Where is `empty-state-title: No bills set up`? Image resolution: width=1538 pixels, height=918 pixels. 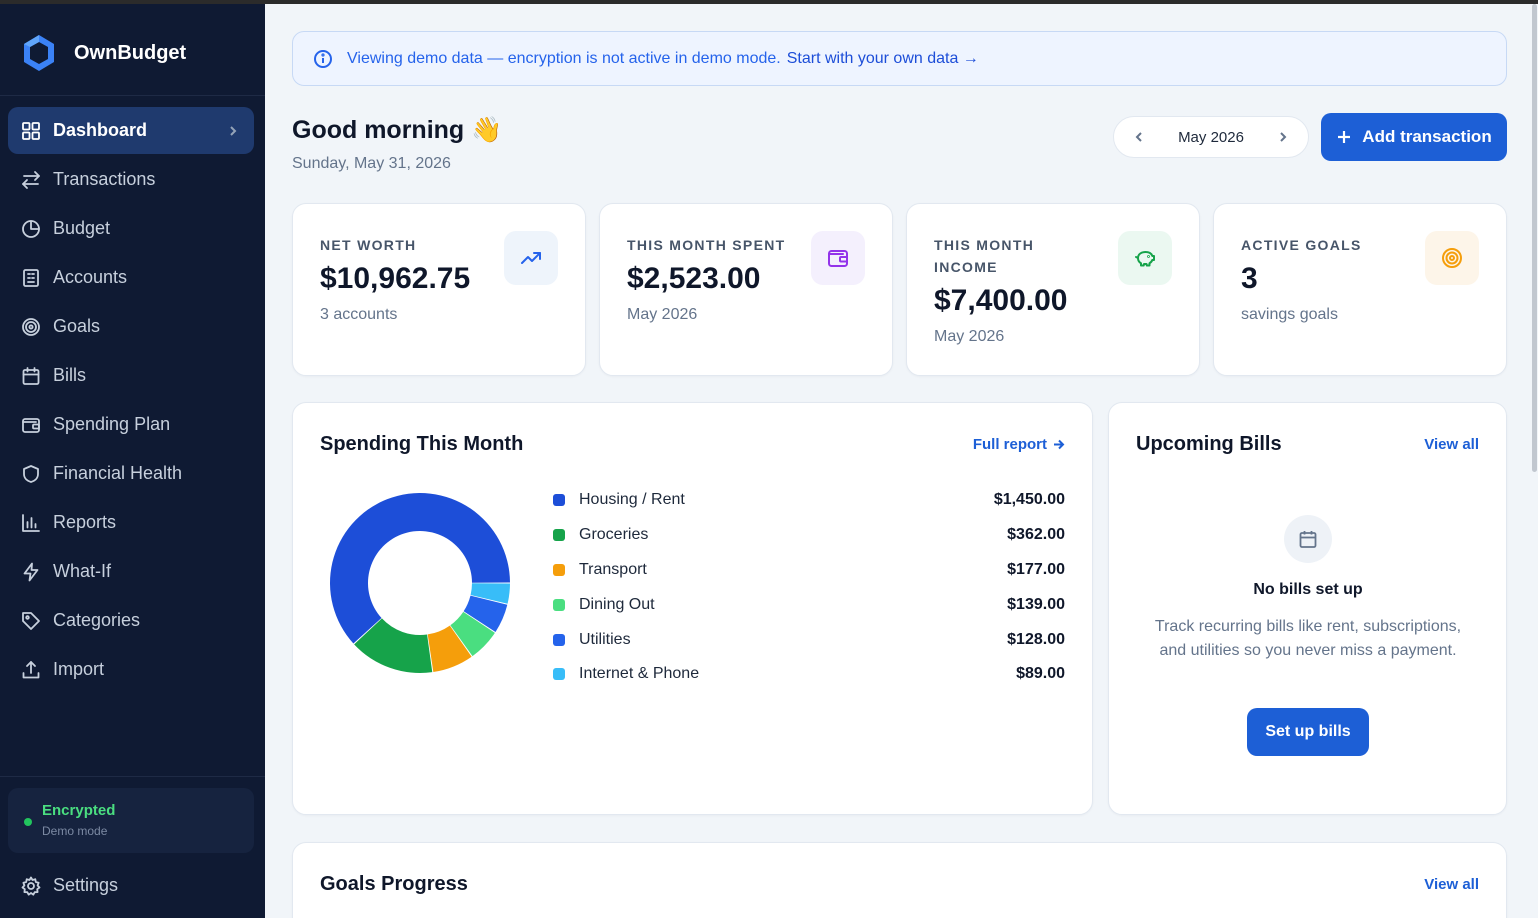 empty-state-title: No bills set up is located at coordinates (1308, 589).